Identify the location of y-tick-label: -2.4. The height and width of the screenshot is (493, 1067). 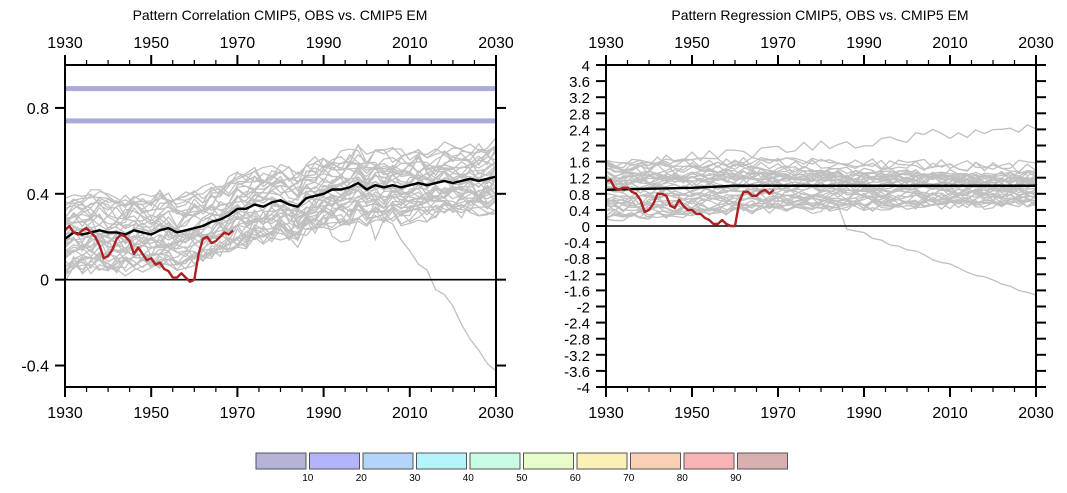
(577, 324).